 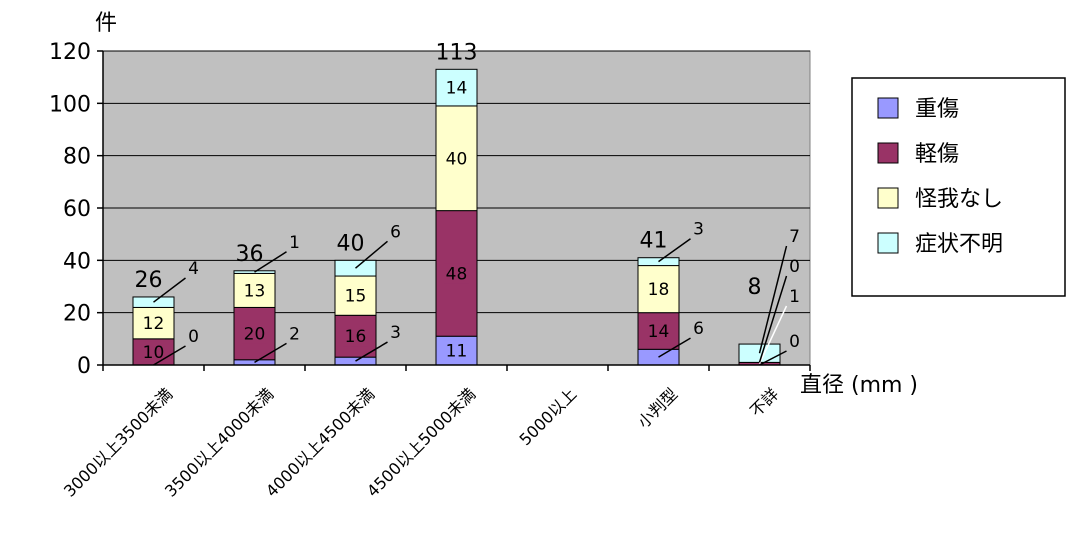 I want to click on y-tick-label: 80, so click(x=77, y=157).